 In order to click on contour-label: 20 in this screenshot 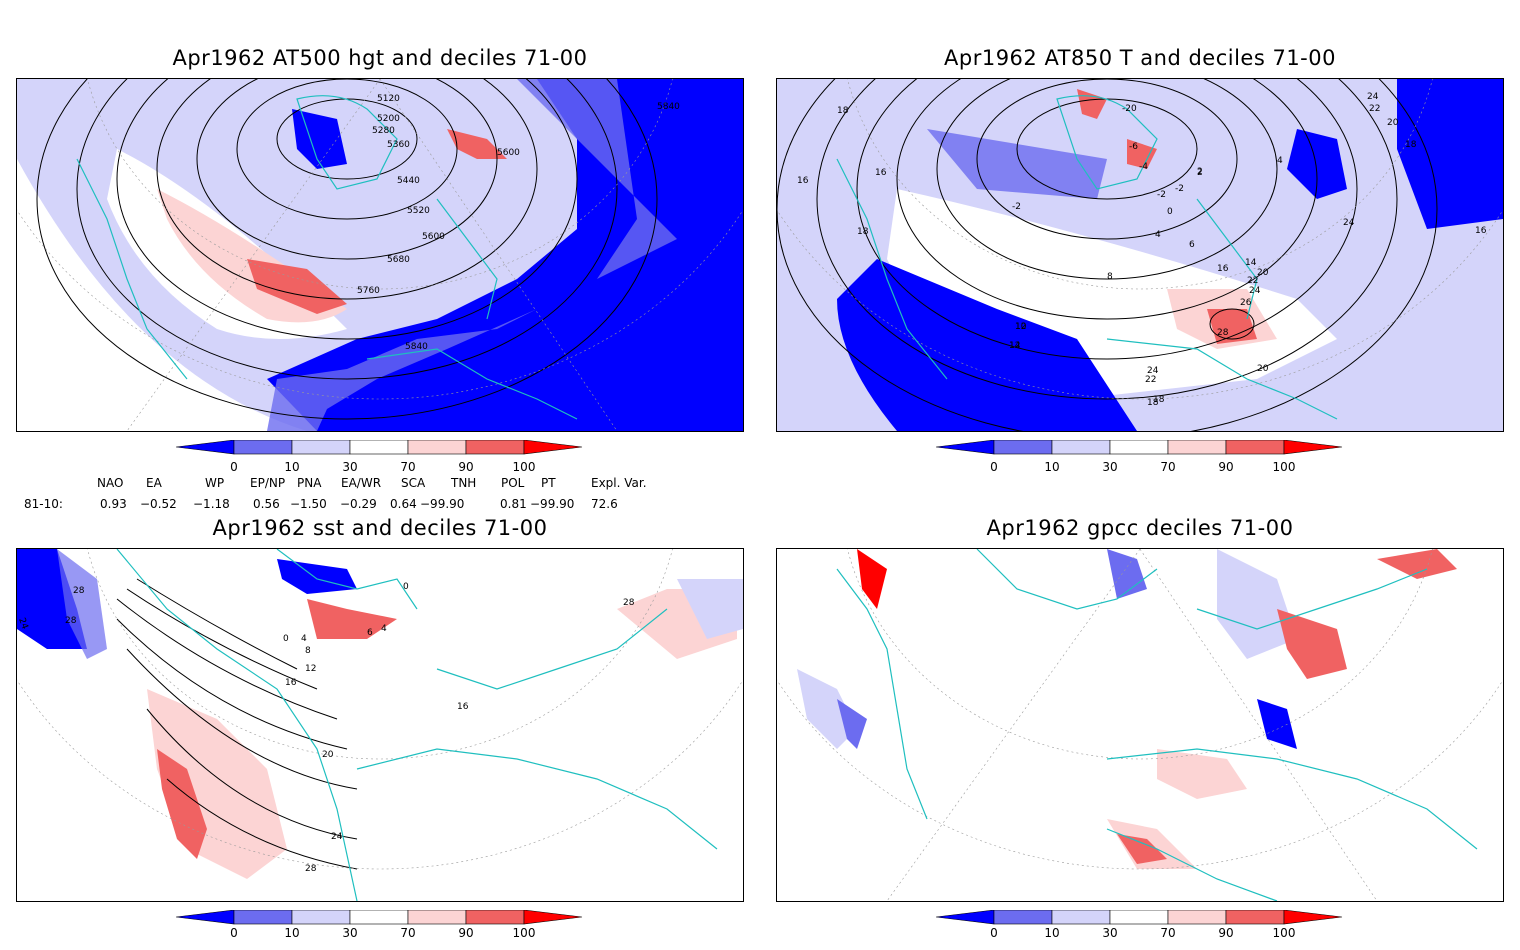, I will do `click(1393, 123)`.